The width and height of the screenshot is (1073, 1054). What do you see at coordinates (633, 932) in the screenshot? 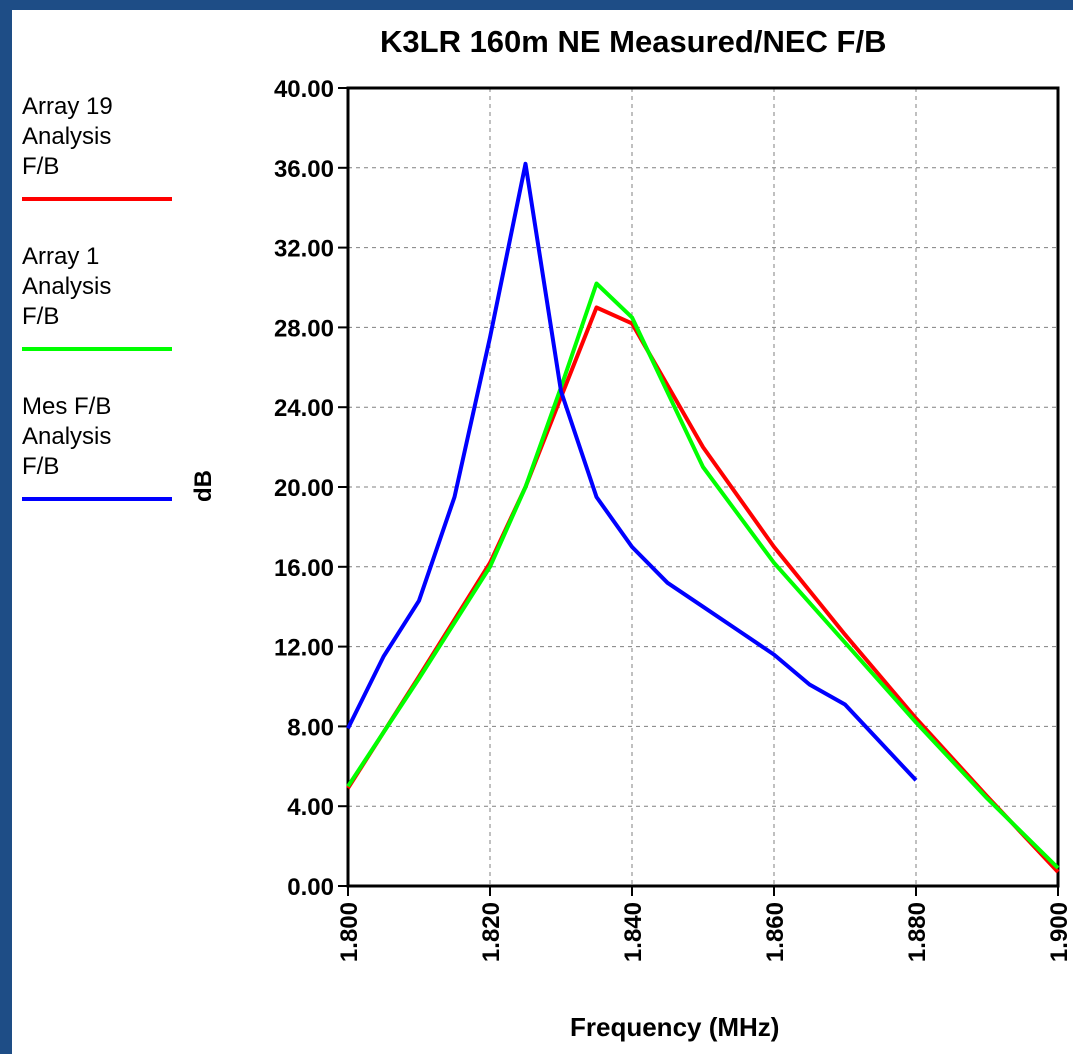
I see `x-tick-label: 1.840` at bounding box center [633, 932].